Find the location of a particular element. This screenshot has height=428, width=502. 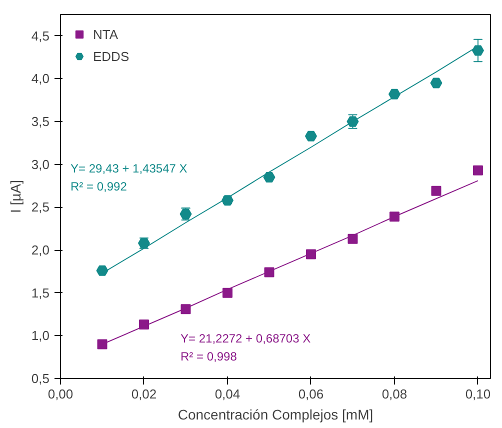

annotation: R² = 0,992 is located at coordinates (99, 187).